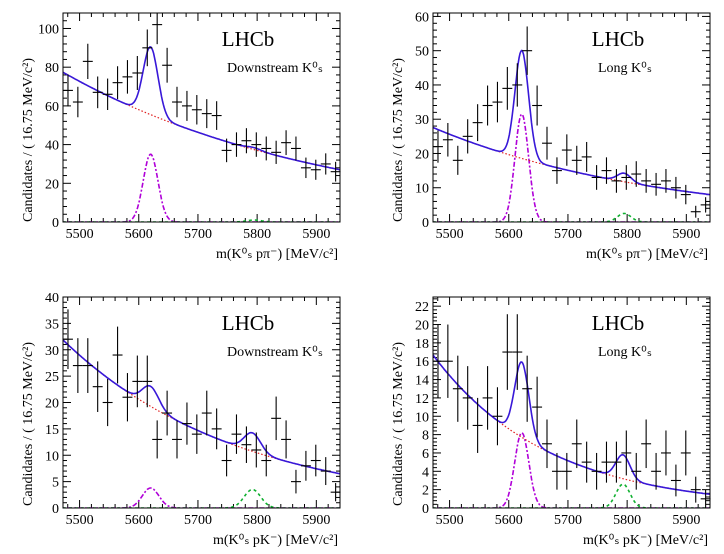 The width and height of the screenshot is (724, 554). Describe the element at coordinates (275, 540) in the screenshot. I see `x-axis-title: m(K⁰ₛ pK⁻) [MeV/c²]` at that location.